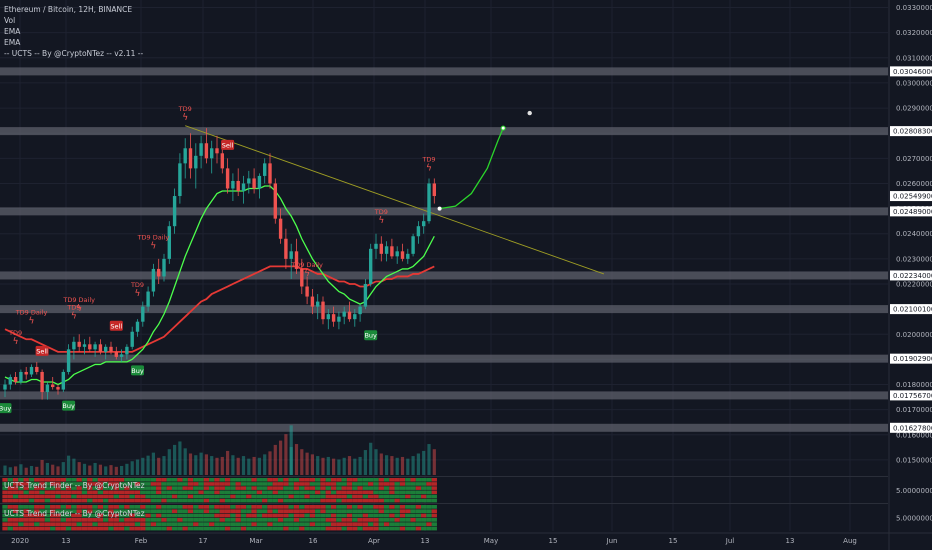 Image resolution: width=932 pixels, height=550 pixels. Describe the element at coordinates (912, 212) in the screenshot. I see `zone-price-label: 0.02489000` at that location.